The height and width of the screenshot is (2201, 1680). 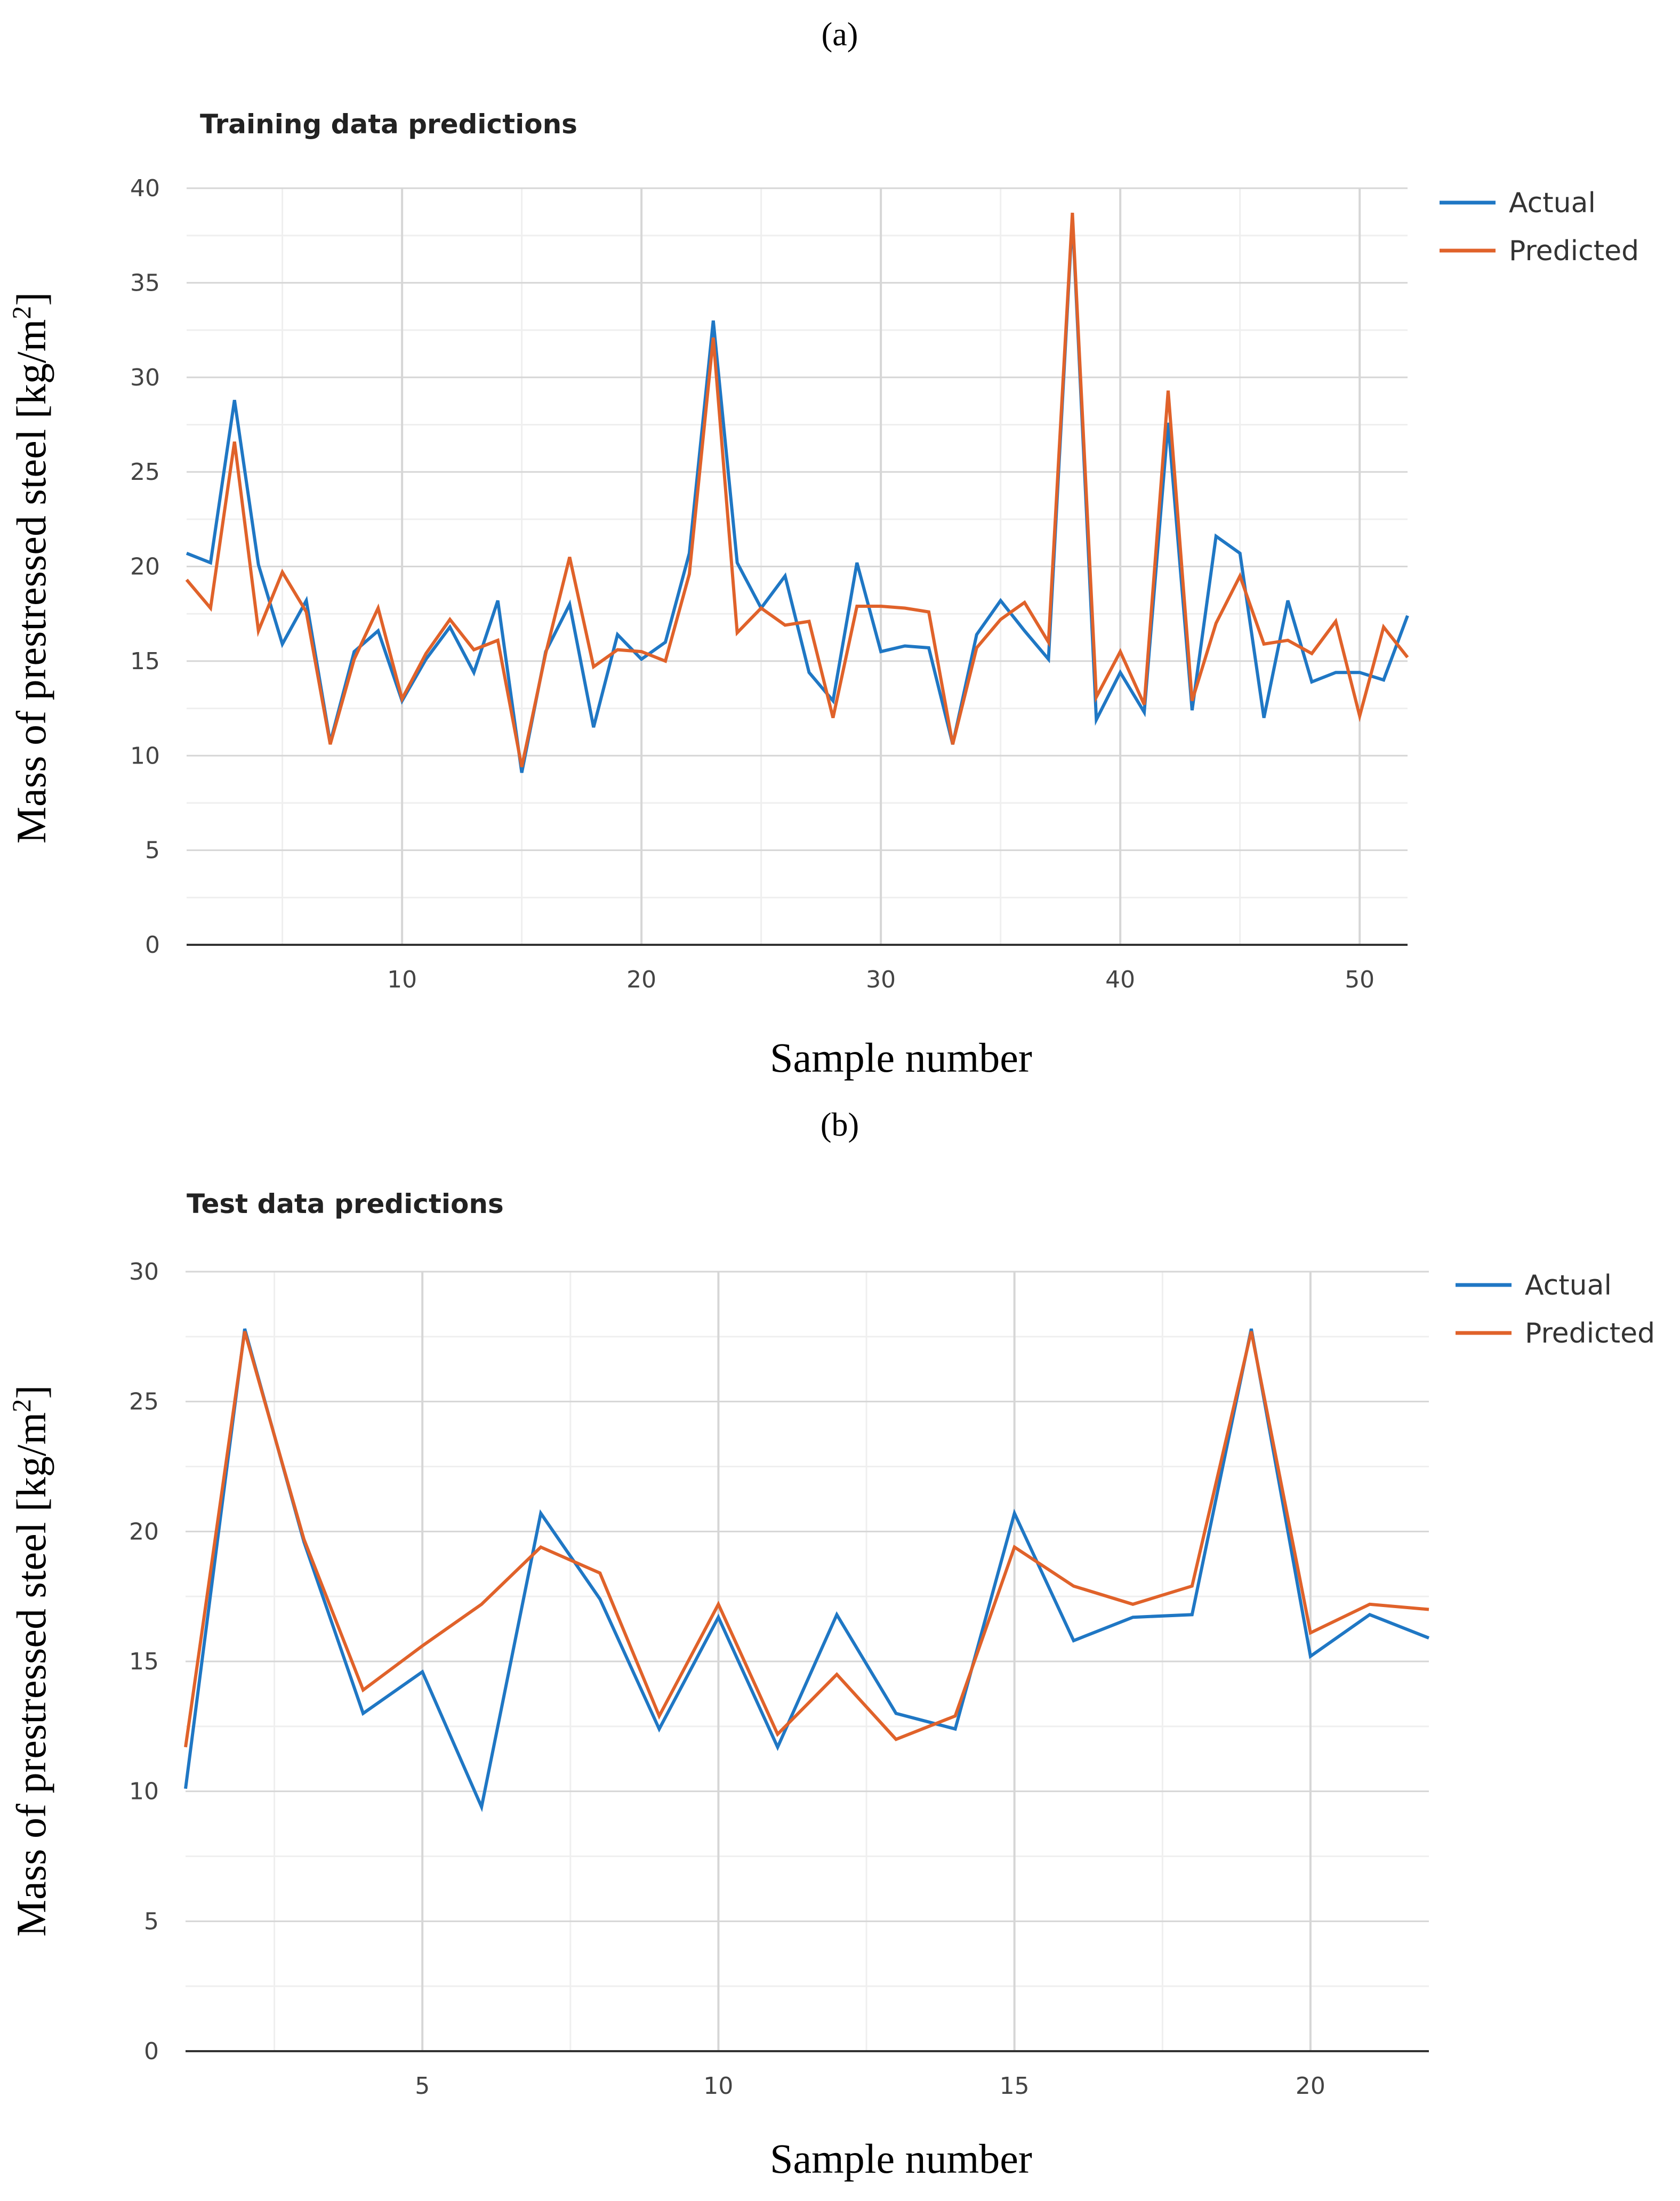 I want to click on y-tick-label: 35, so click(x=145, y=282).